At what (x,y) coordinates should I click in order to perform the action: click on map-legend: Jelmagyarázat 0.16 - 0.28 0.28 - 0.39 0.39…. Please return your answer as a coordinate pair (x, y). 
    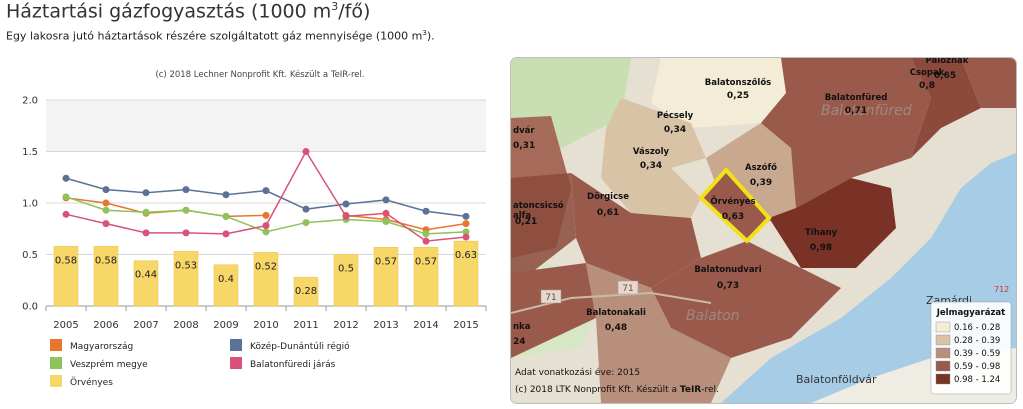
    Looking at the image, I should click on (971, 348).